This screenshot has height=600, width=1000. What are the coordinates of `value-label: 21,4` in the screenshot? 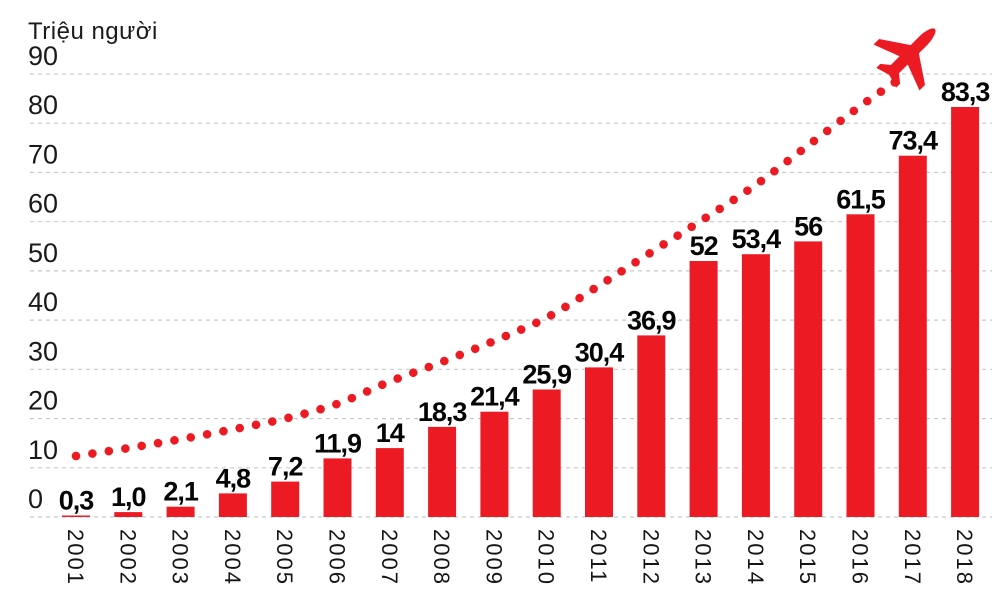 It's located at (495, 397).